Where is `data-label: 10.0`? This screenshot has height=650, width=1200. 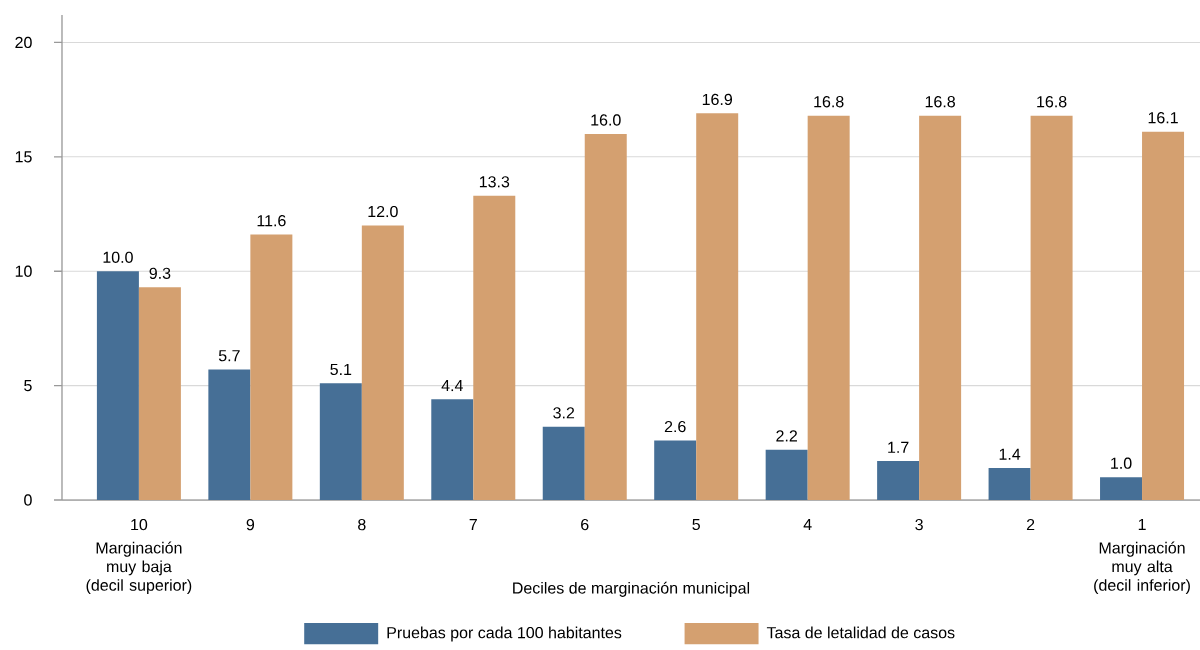 data-label: 10.0 is located at coordinates (118, 257).